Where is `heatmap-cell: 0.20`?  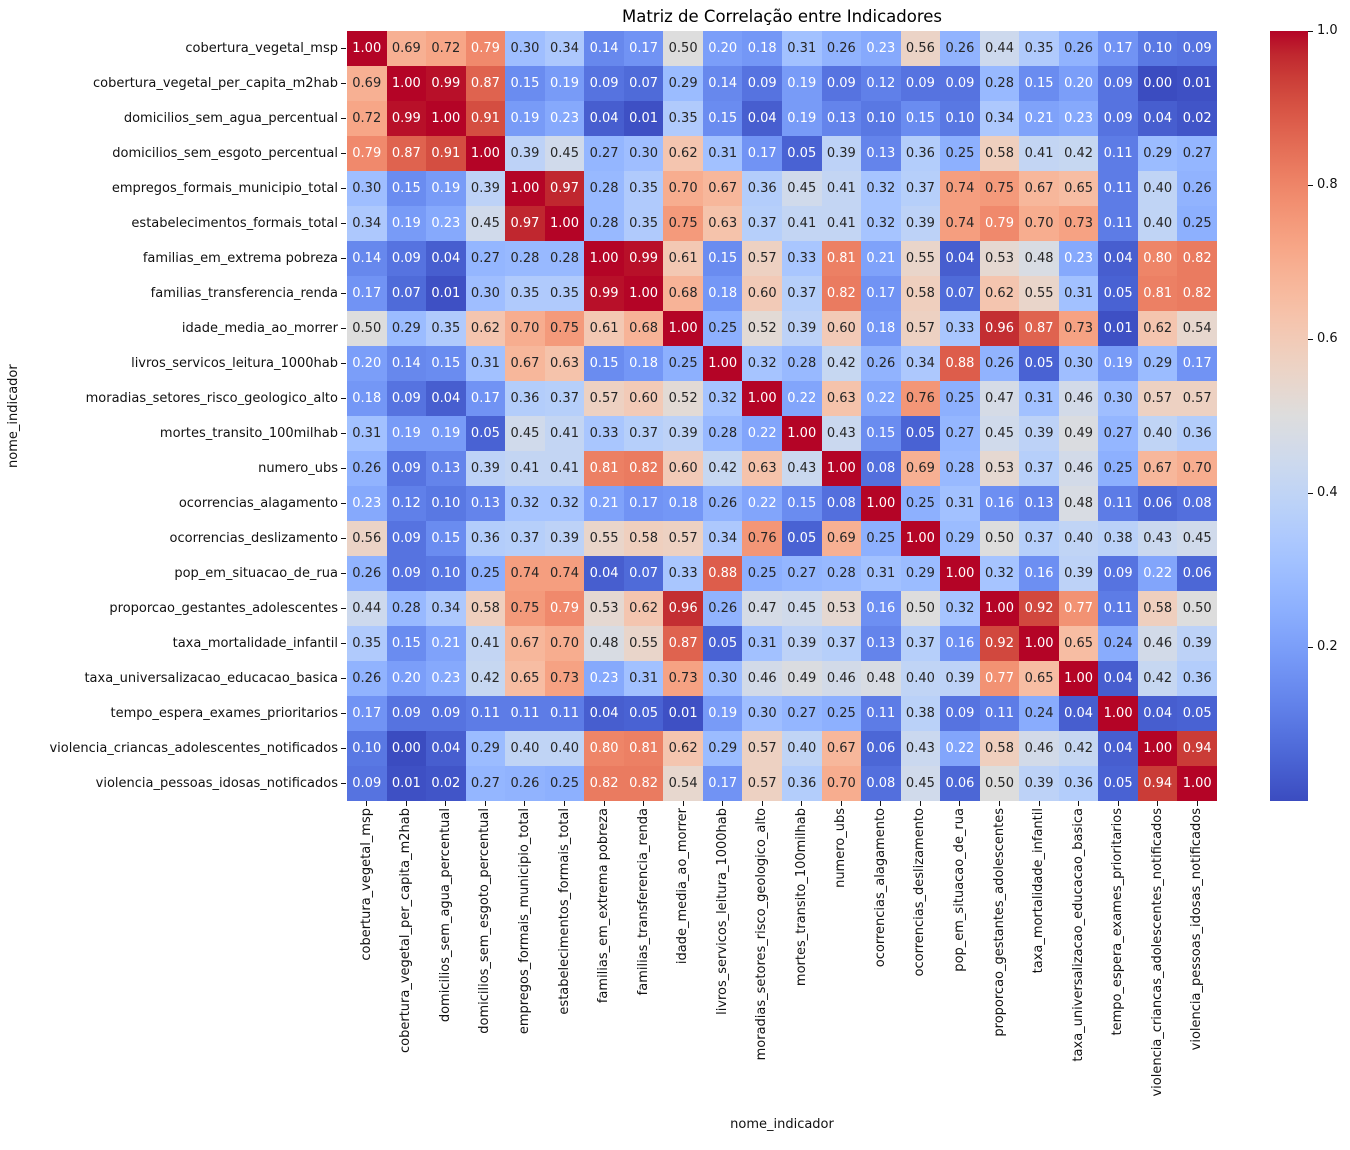
heatmap-cell: 0.20 is located at coordinates (367, 363).